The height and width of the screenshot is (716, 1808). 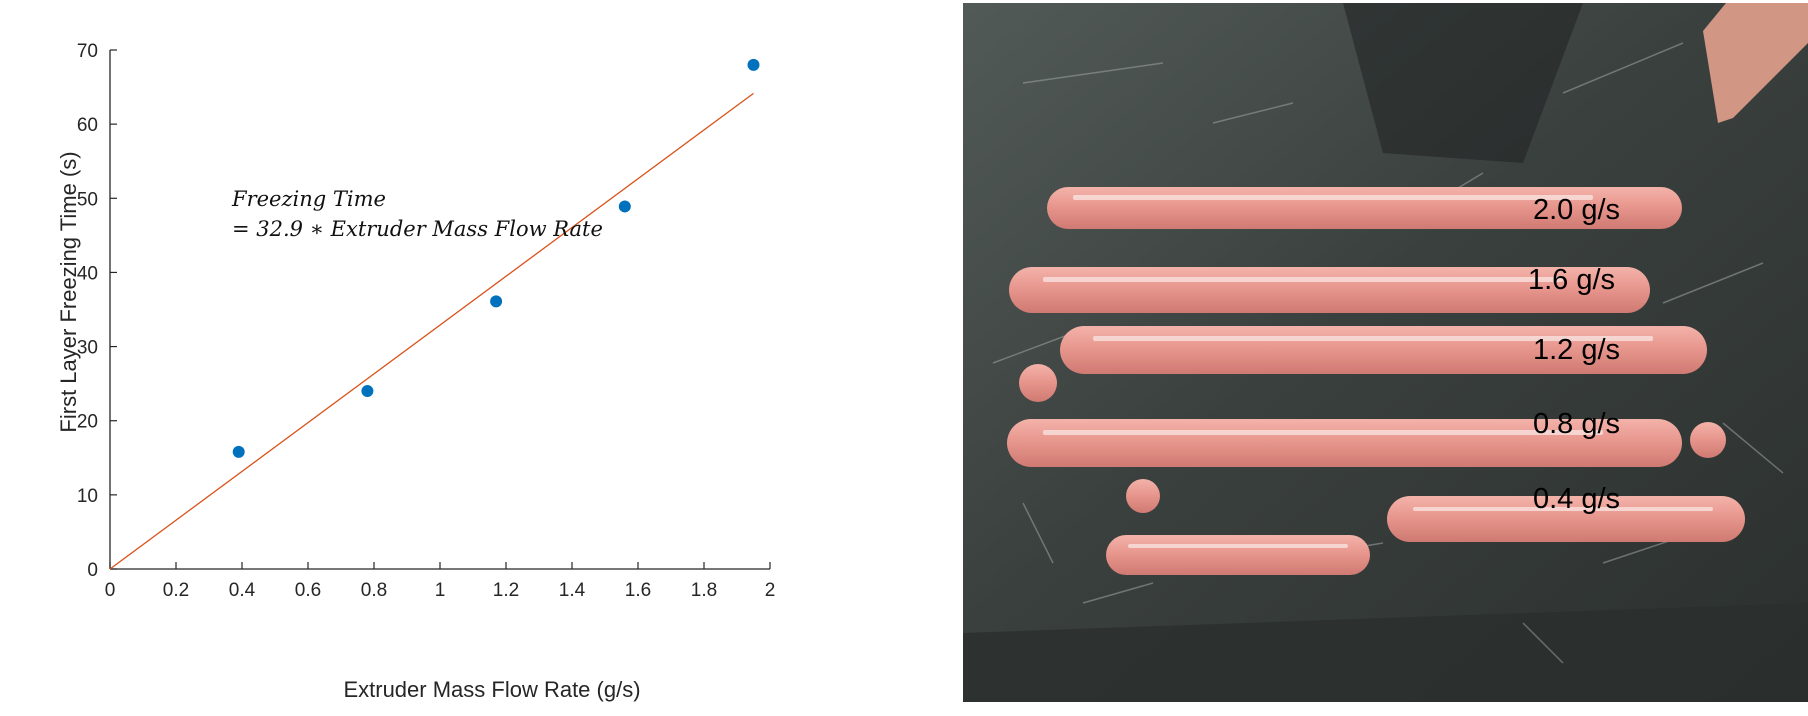 What do you see at coordinates (87, 199) in the screenshot?
I see `y-tick-label: 50` at bounding box center [87, 199].